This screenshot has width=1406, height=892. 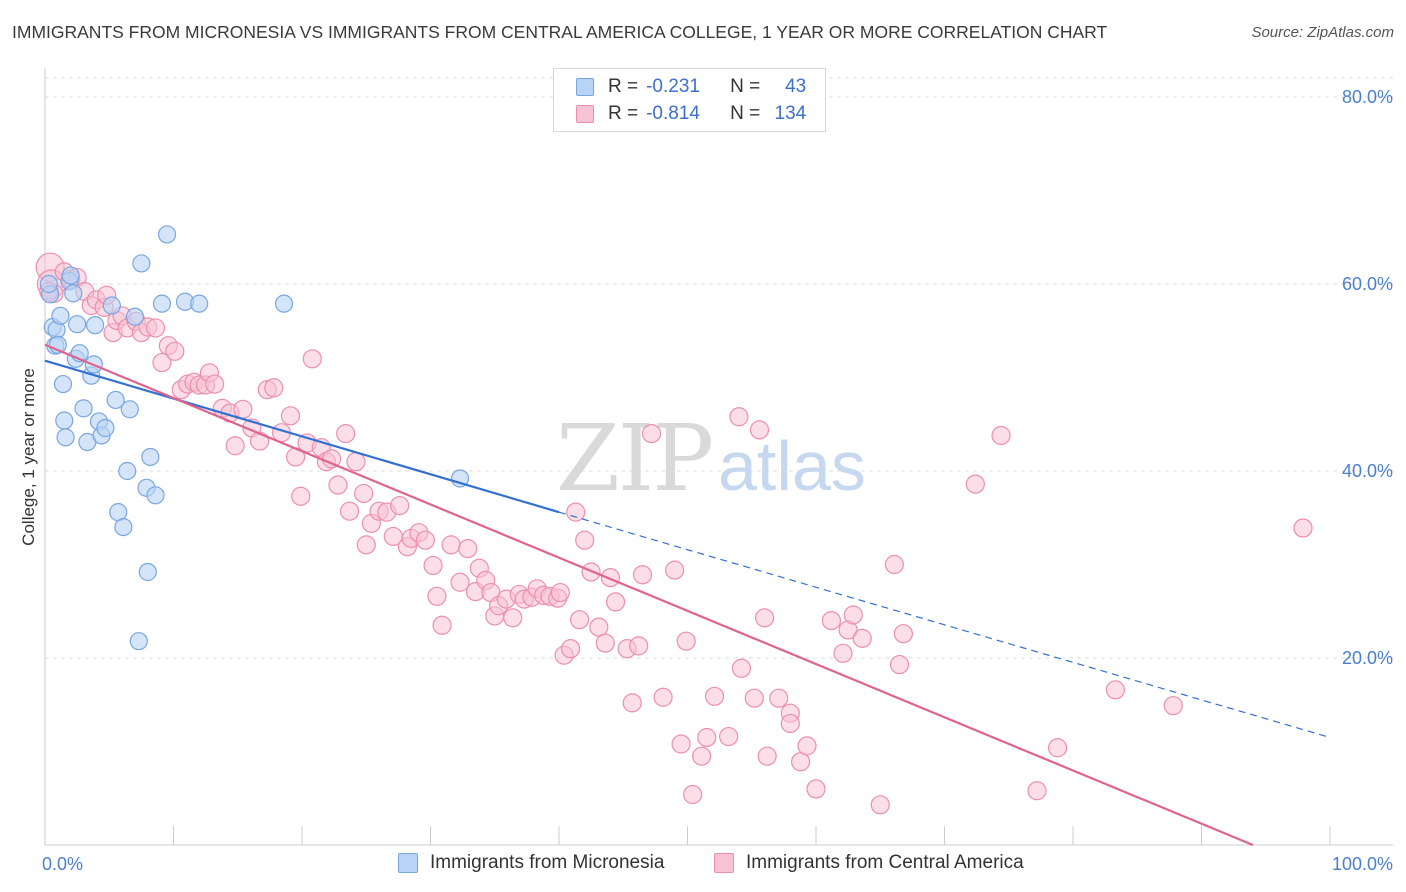 What do you see at coordinates (673, 86) in the screenshot?
I see `legend-r-value-blue: -0.231` at bounding box center [673, 86].